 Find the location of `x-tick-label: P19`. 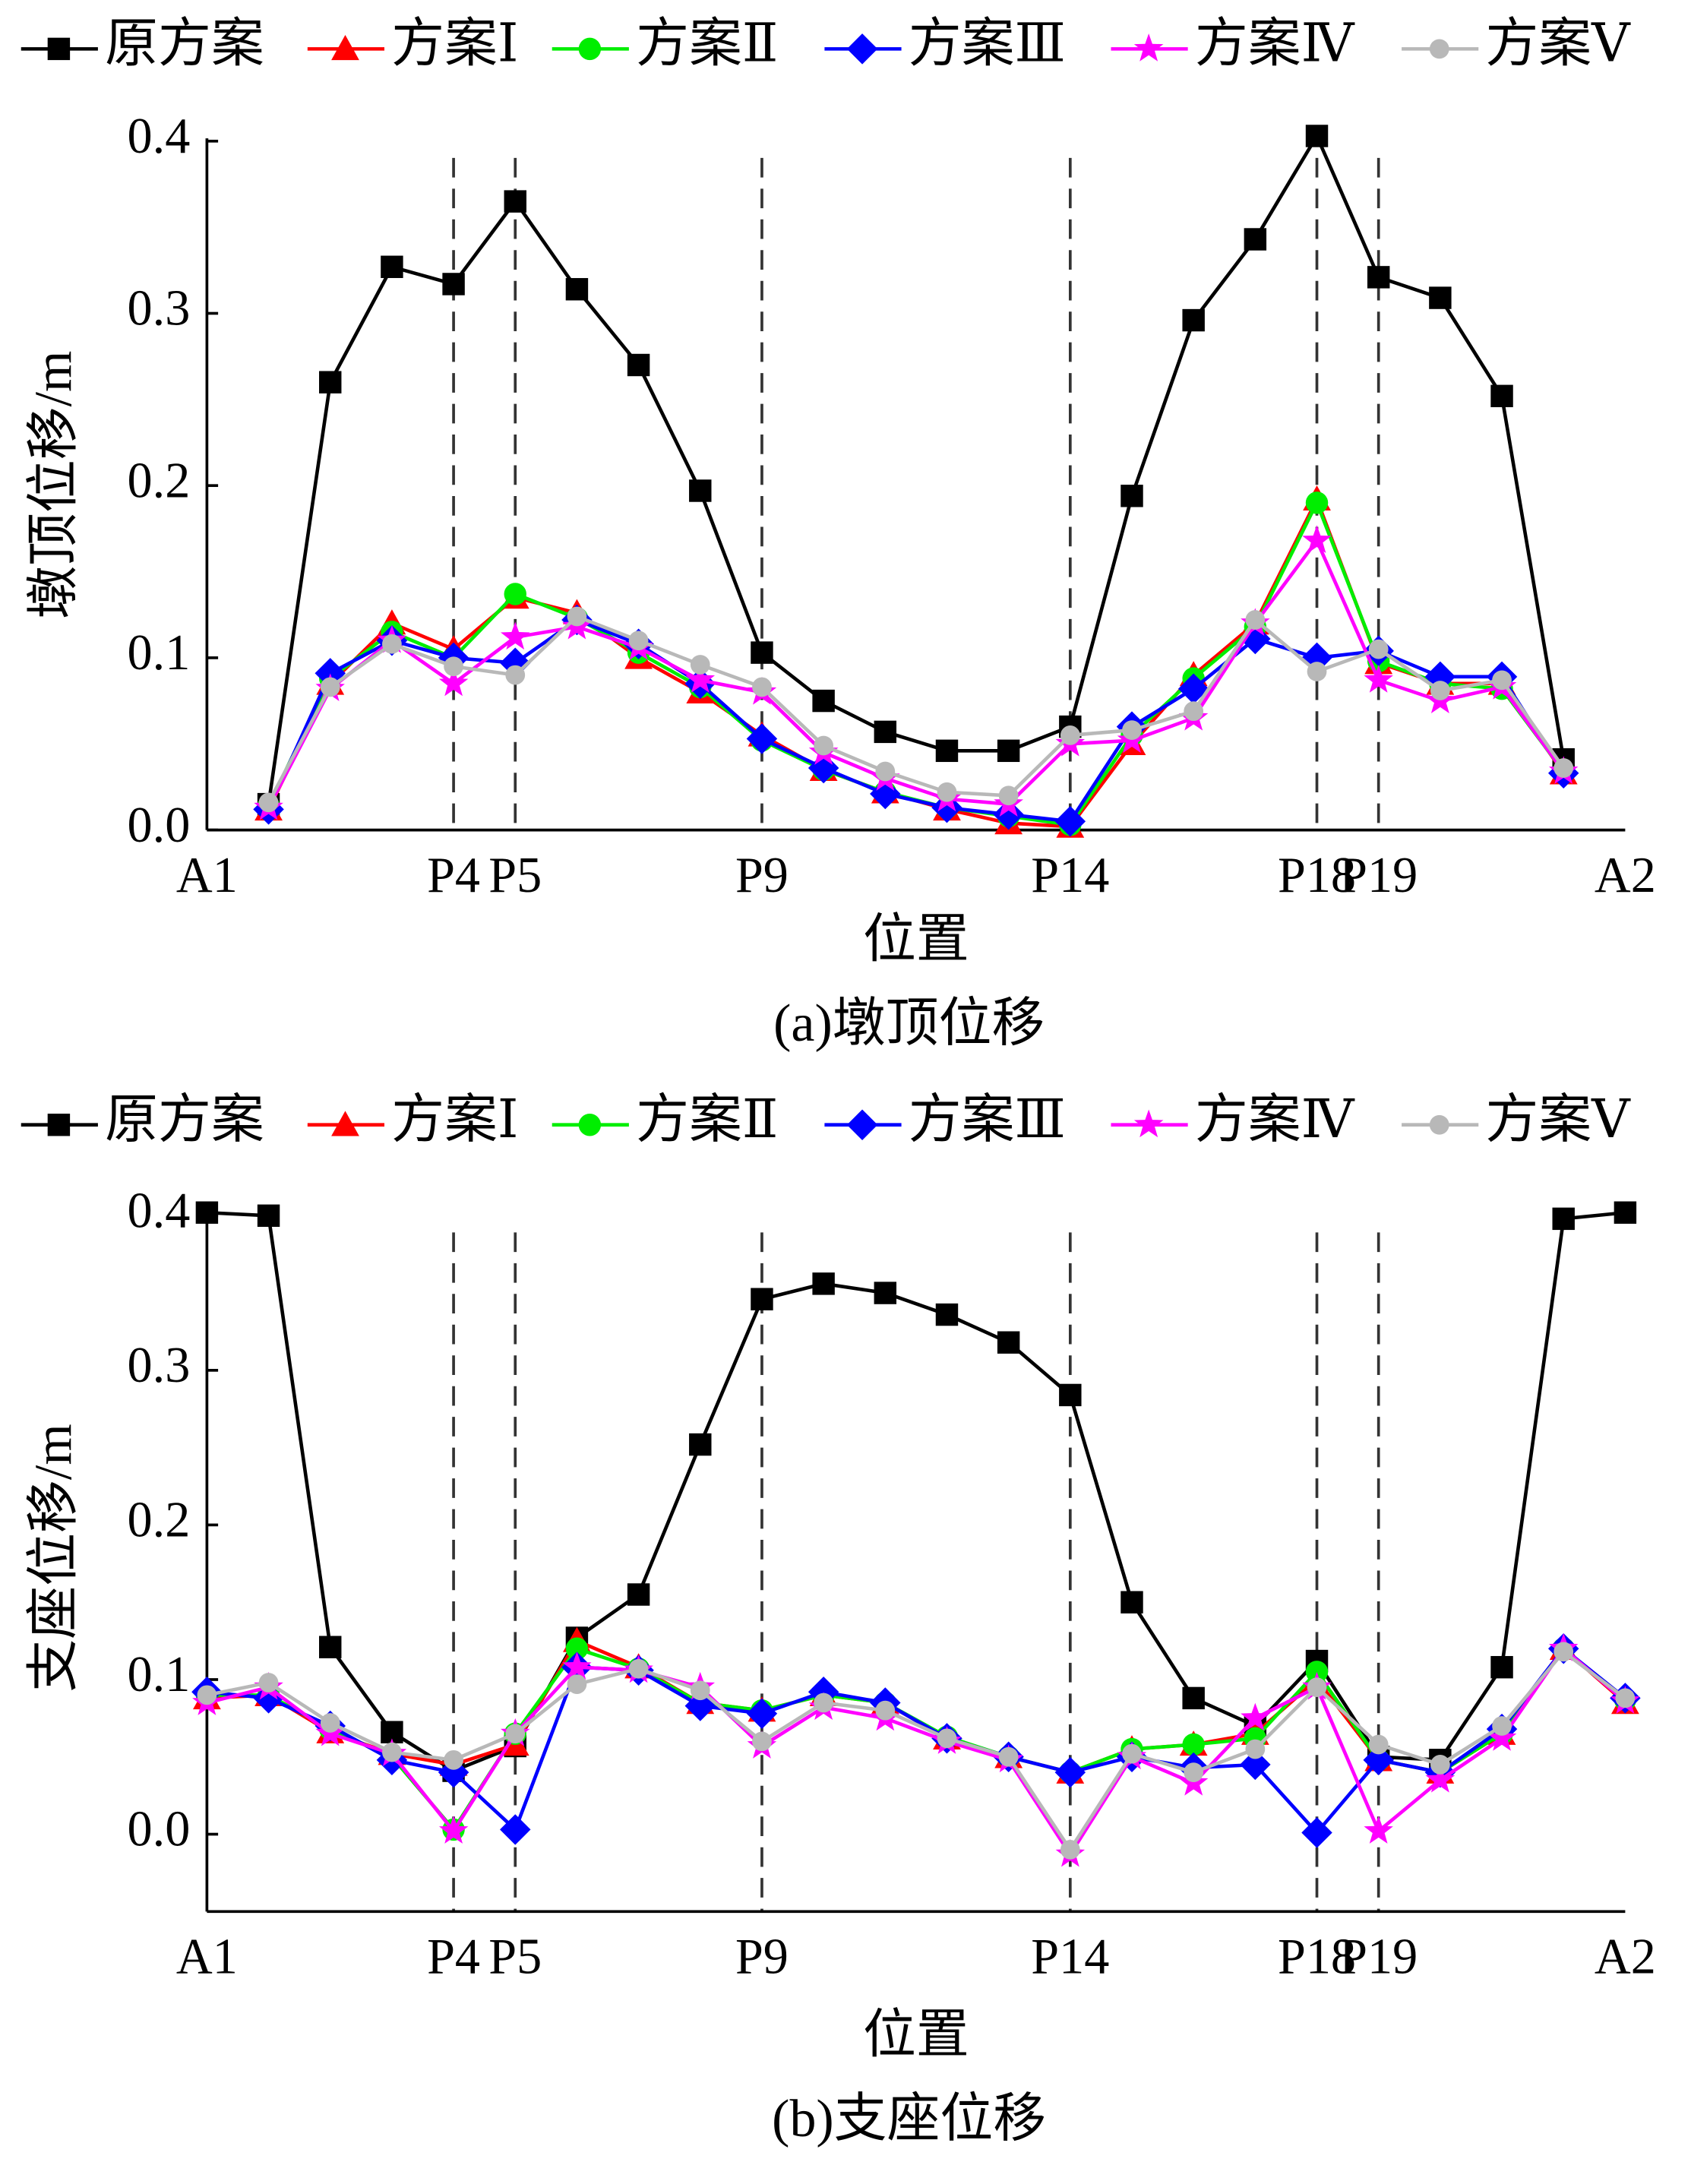

x-tick-label: P19 is located at coordinates (1378, 875).